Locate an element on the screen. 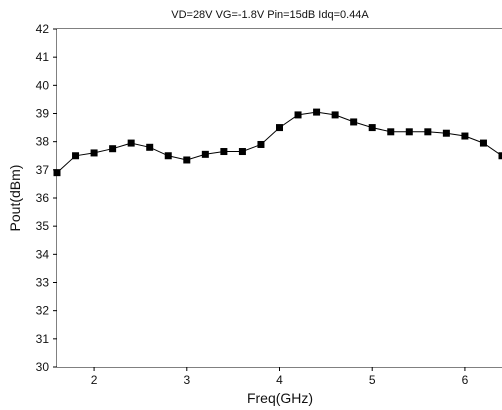 This screenshot has height=410, width=502. y-tick-label: 39 is located at coordinates (43, 114).